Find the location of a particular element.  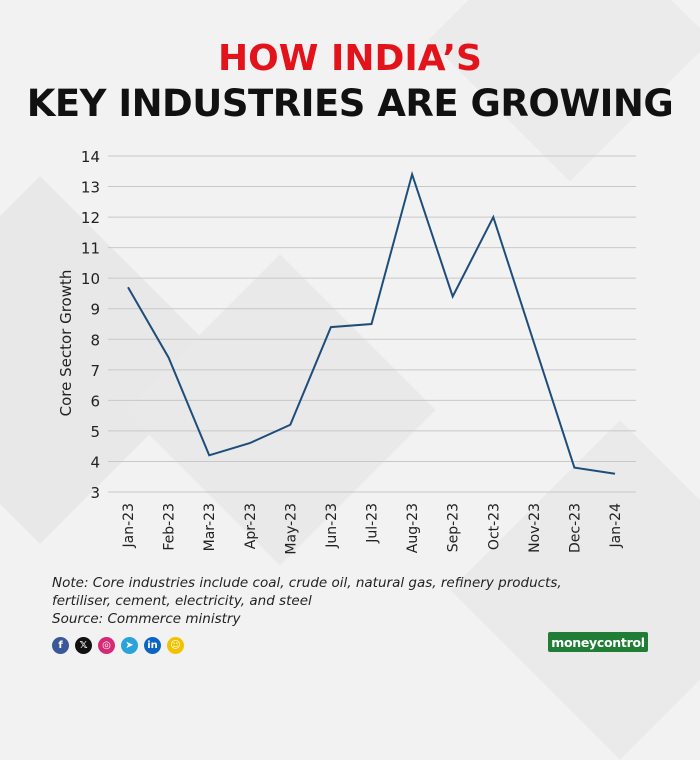

y-tick-label: 7 is located at coordinates (95, 371).